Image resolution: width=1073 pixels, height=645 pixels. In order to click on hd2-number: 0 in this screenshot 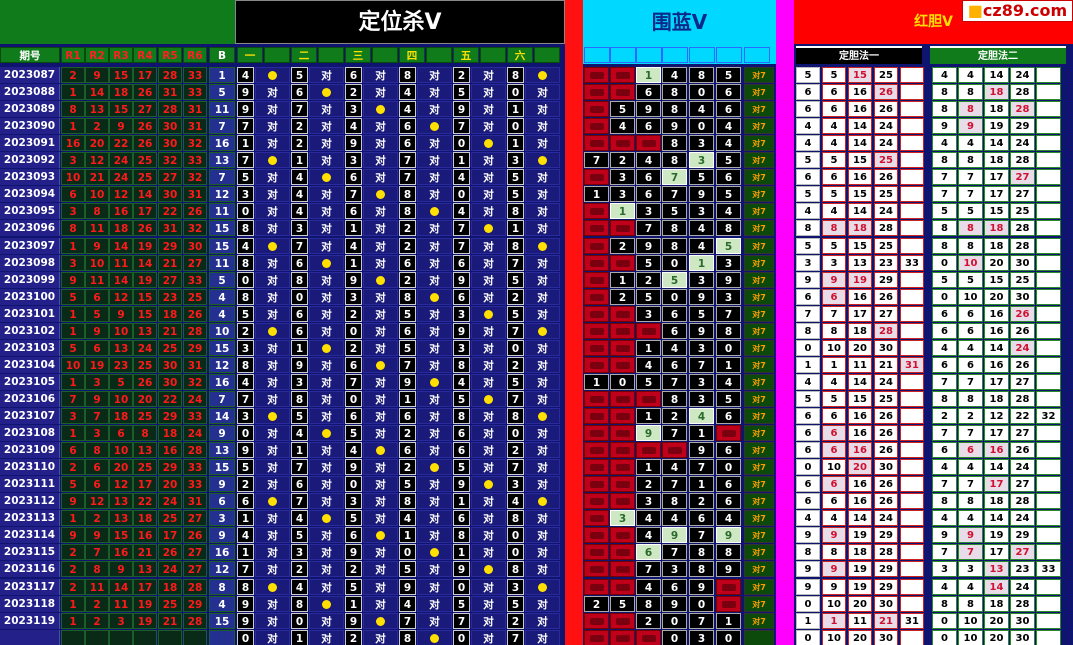, I will do `click(944, 637)`.